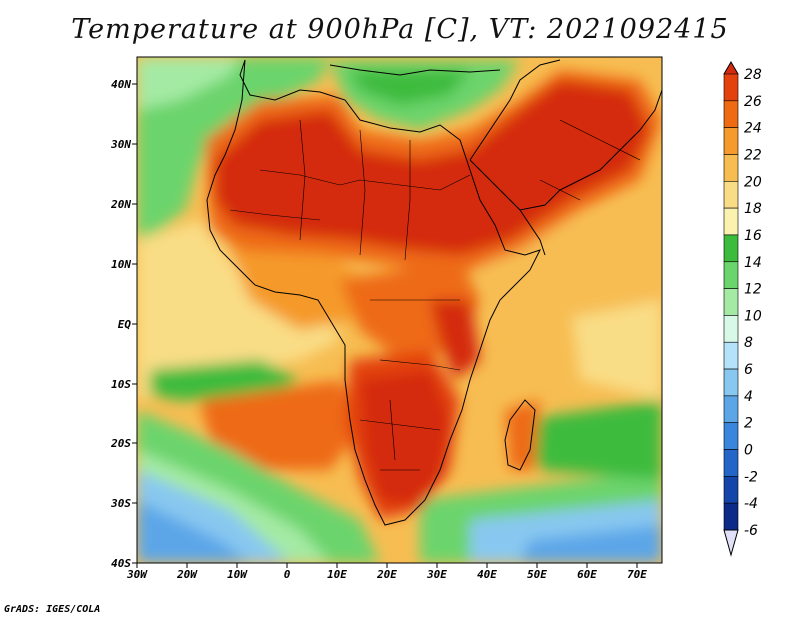 Image resolution: width=800 pixels, height=618 pixels. Describe the element at coordinates (753, 129) in the screenshot. I see `colorbar-label: 24` at that location.